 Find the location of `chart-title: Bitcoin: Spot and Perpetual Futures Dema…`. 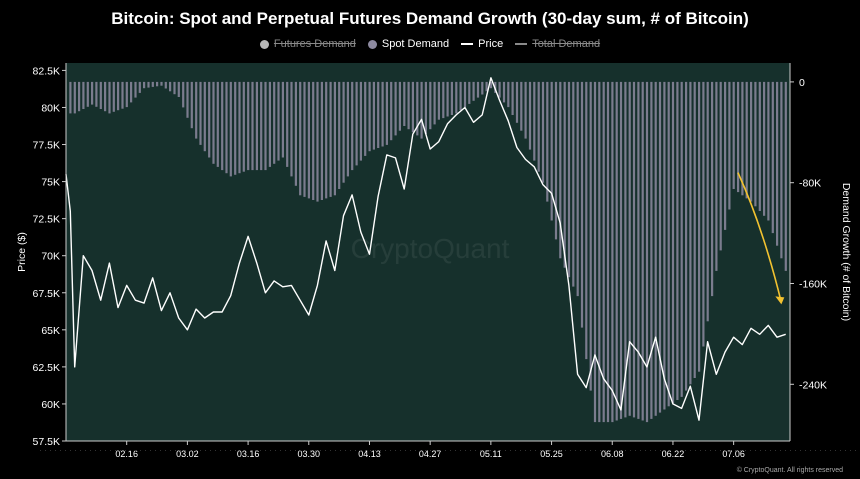

chart-title: Bitcoin: Spot and Perpetual Futures Dema… is located at coordinates (430, 18).